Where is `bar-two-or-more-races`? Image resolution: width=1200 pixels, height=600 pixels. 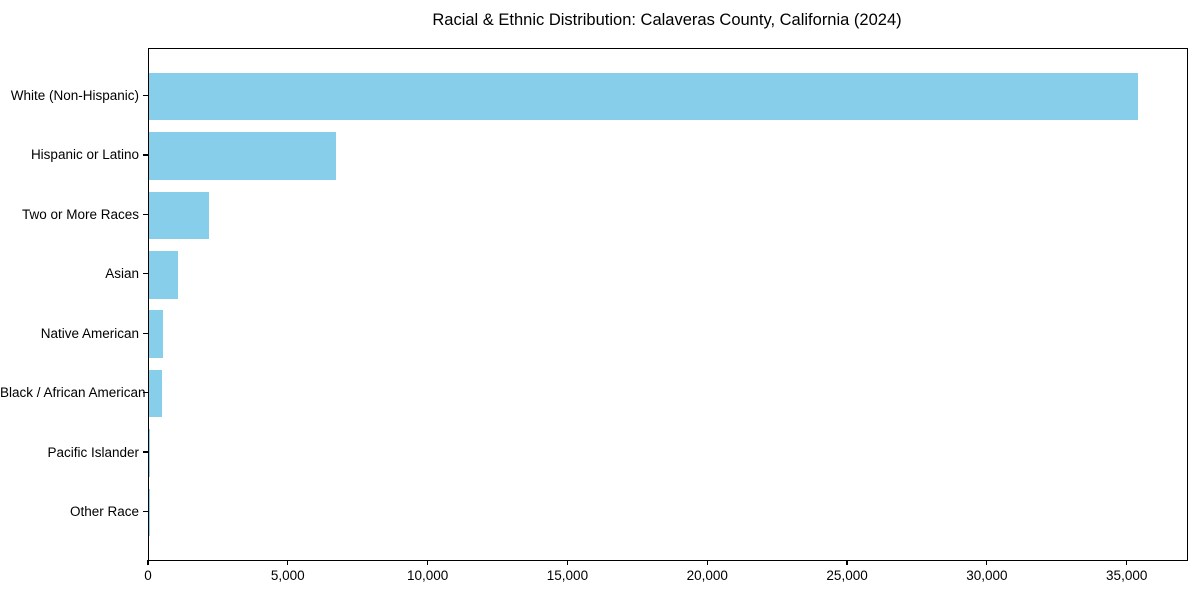 bar-two-or-more-races is located at coordinates (179, 215).